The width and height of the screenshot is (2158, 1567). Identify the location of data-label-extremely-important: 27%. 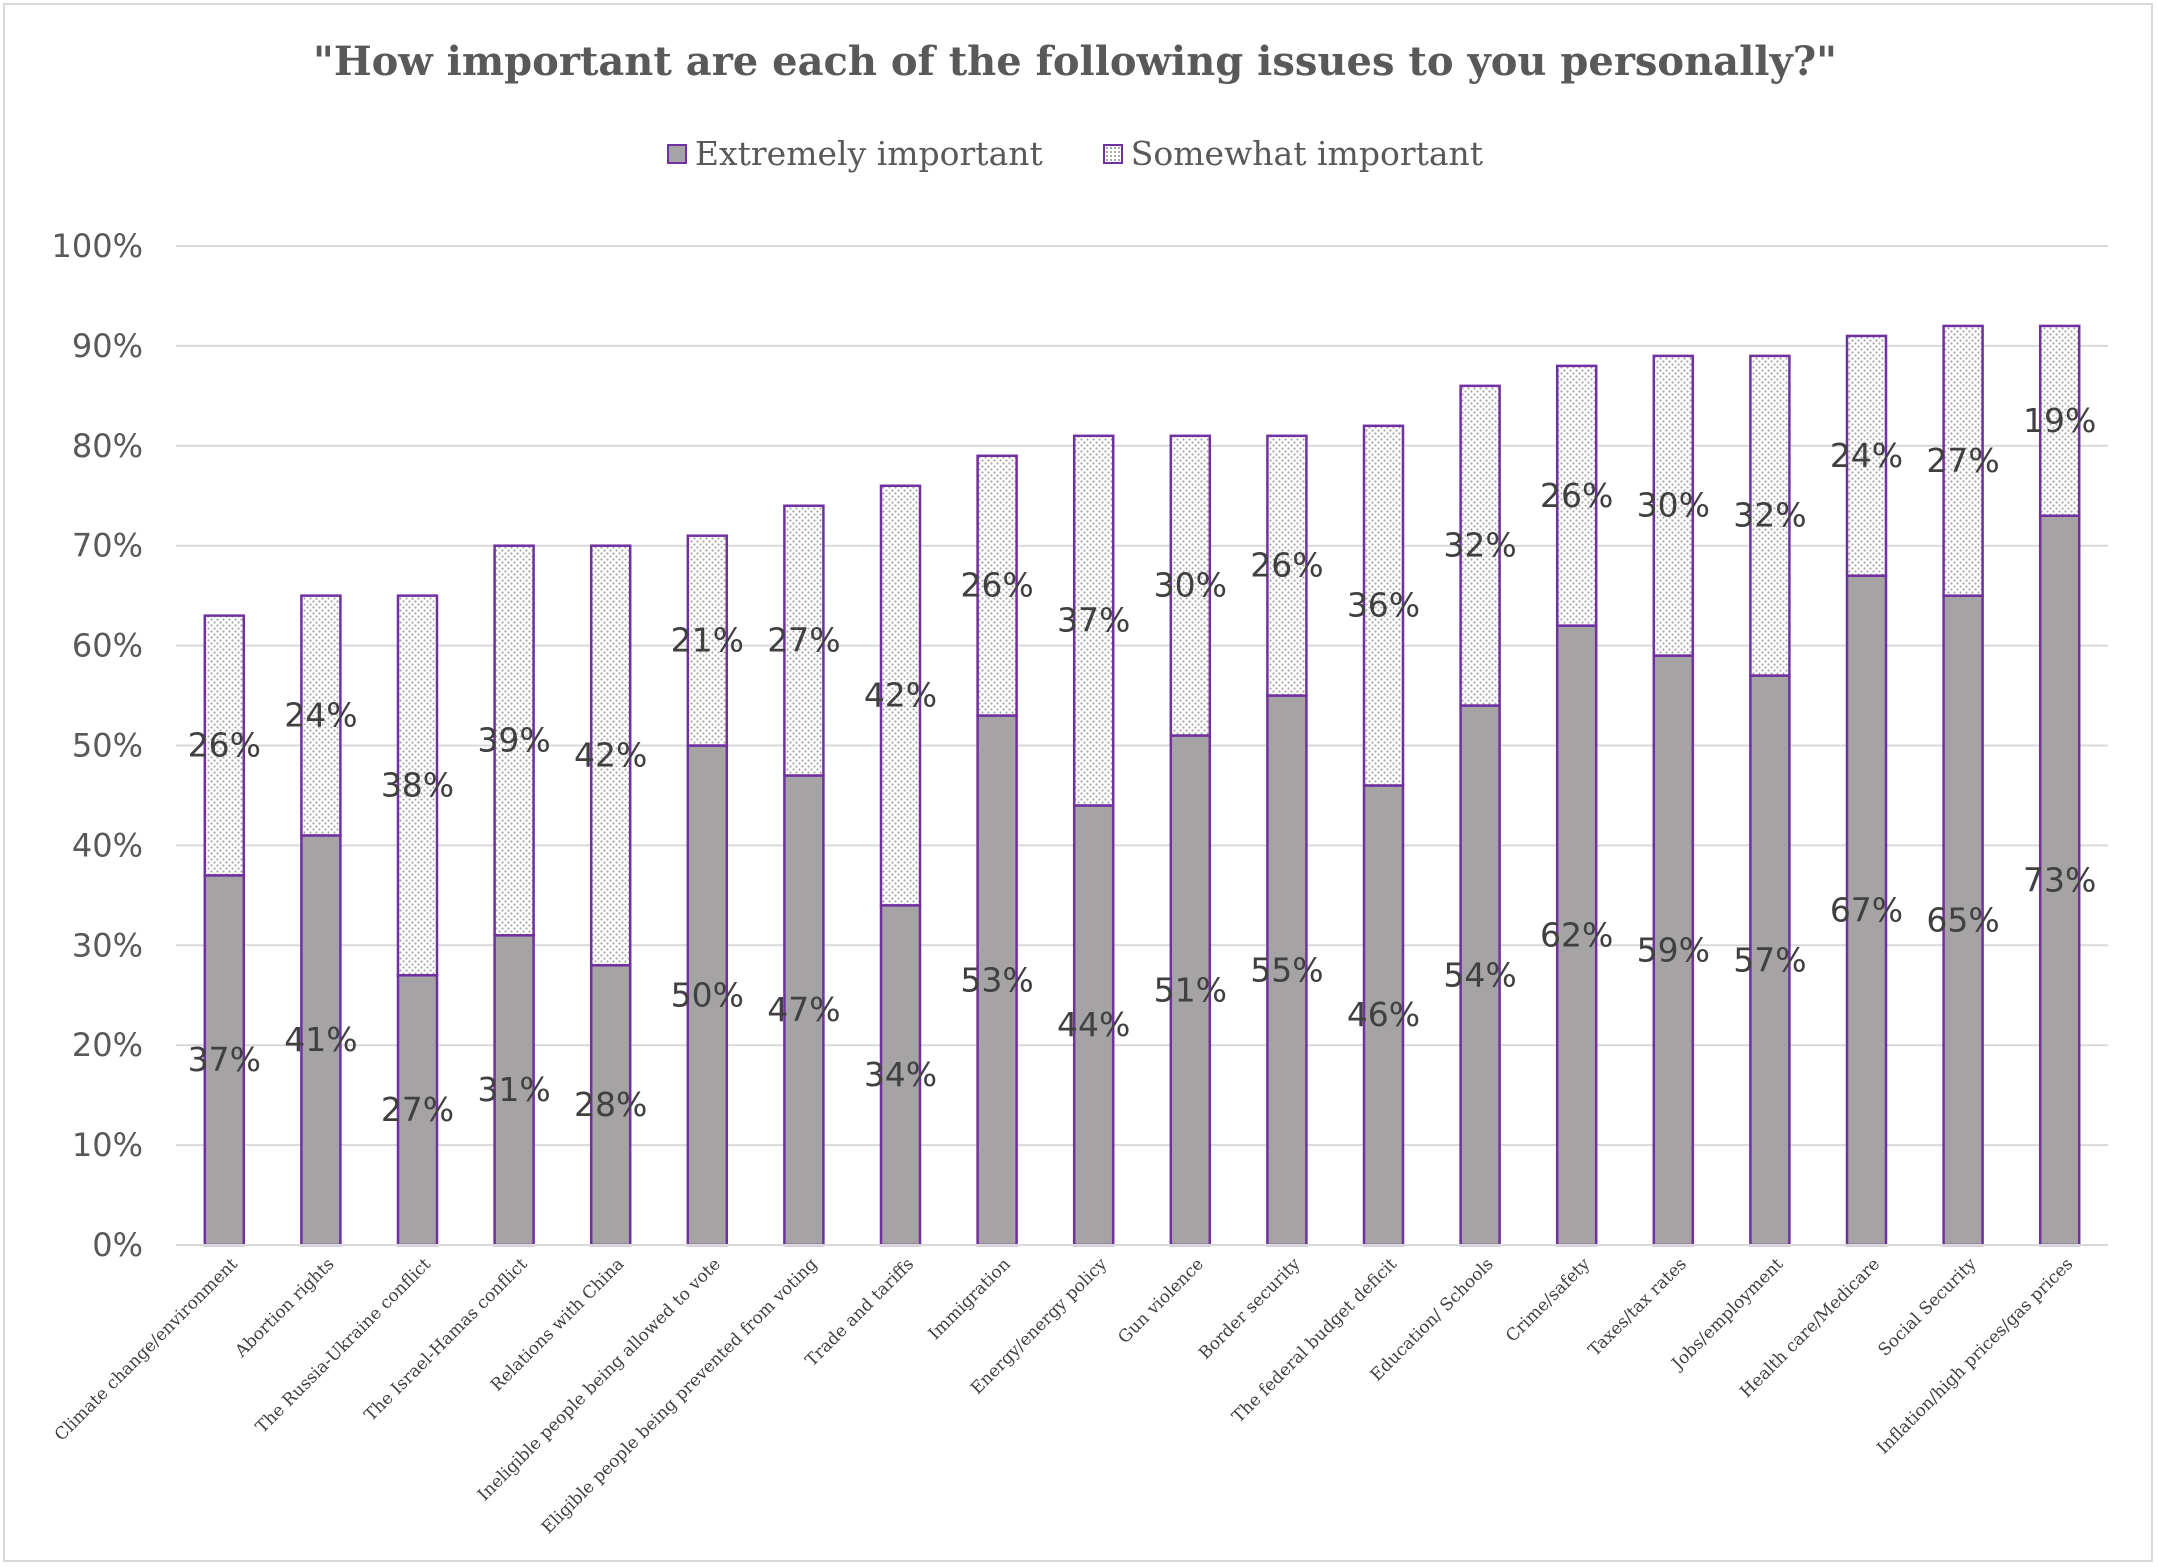
(417, 1109).